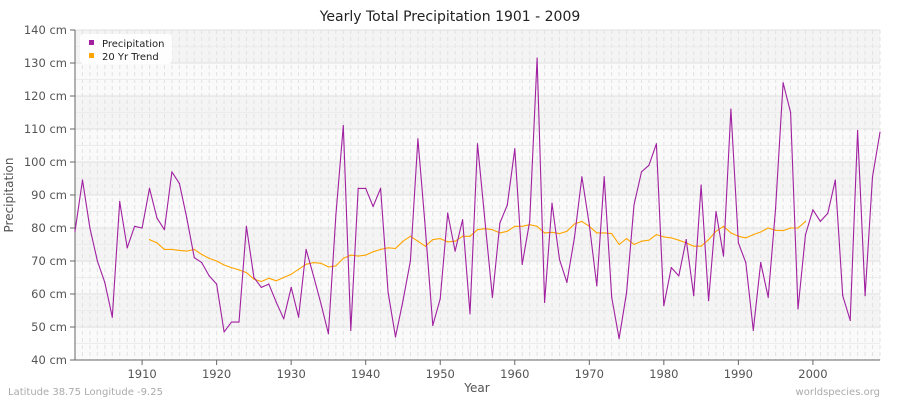 The image size is (900, 400). What do you see at coordinates (45, 96) in the screenshot?
I see `y-tick-label: 120 cm` at bounding box center [45, 96].